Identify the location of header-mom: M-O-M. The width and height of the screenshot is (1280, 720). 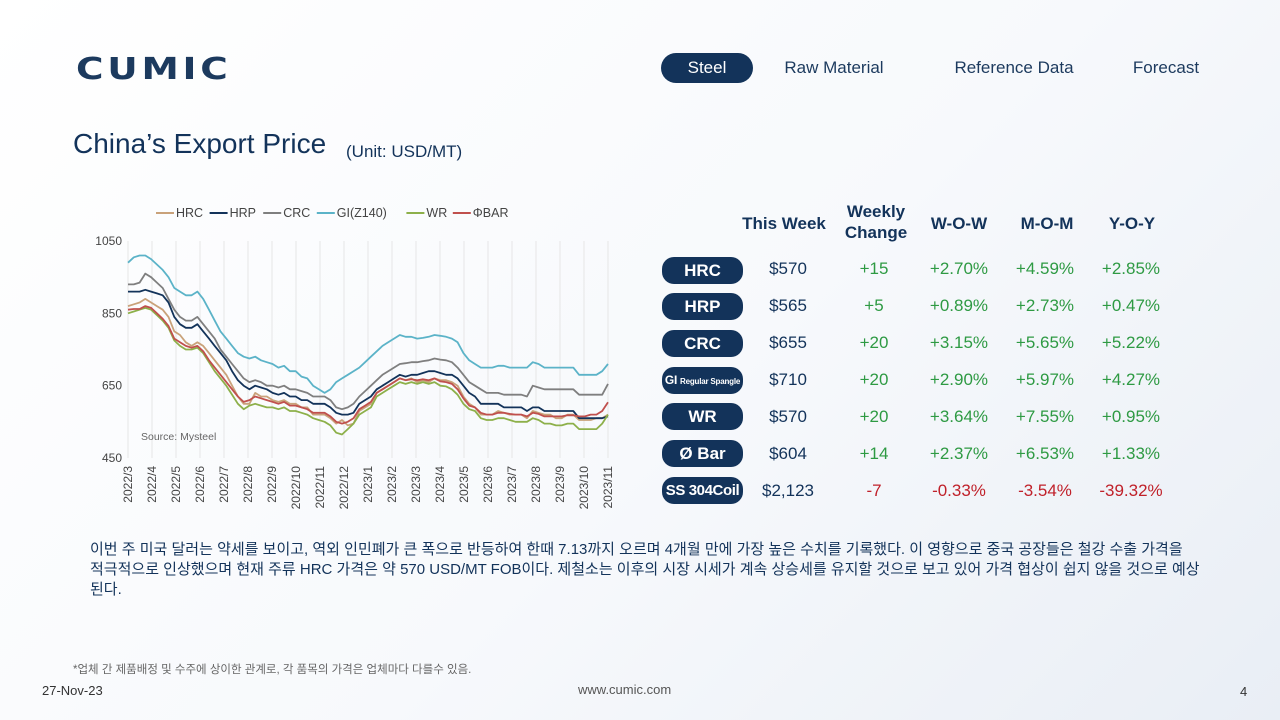
(1047, 223).